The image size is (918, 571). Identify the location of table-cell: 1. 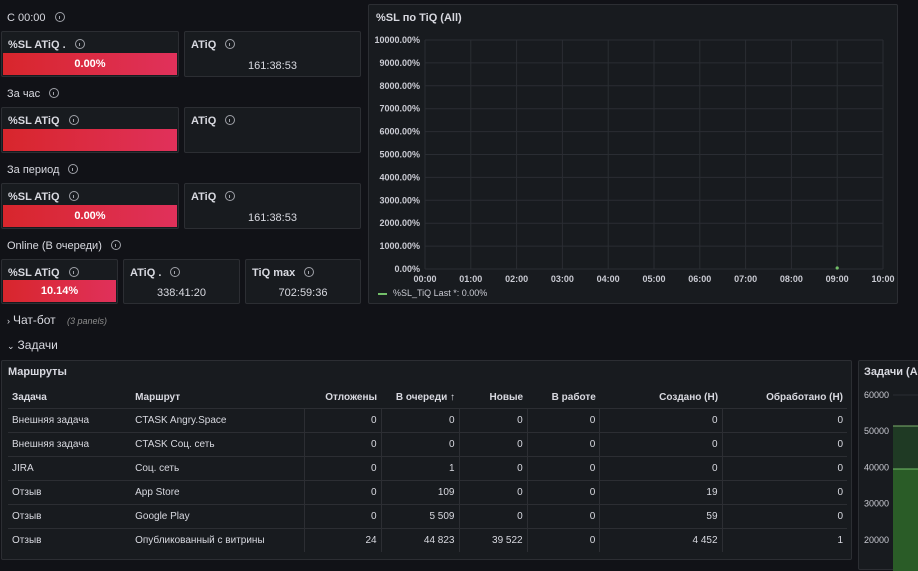
(784, 540).